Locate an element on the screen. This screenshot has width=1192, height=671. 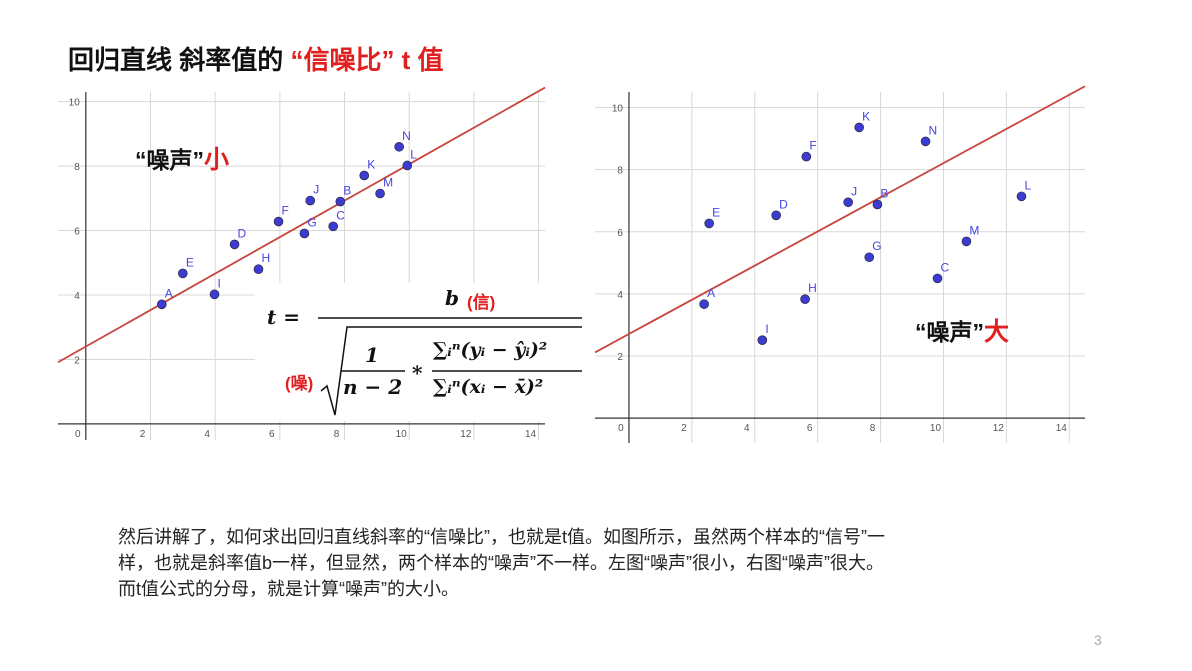
annotation: “噪声”大 is located at coordinates (962, 330).